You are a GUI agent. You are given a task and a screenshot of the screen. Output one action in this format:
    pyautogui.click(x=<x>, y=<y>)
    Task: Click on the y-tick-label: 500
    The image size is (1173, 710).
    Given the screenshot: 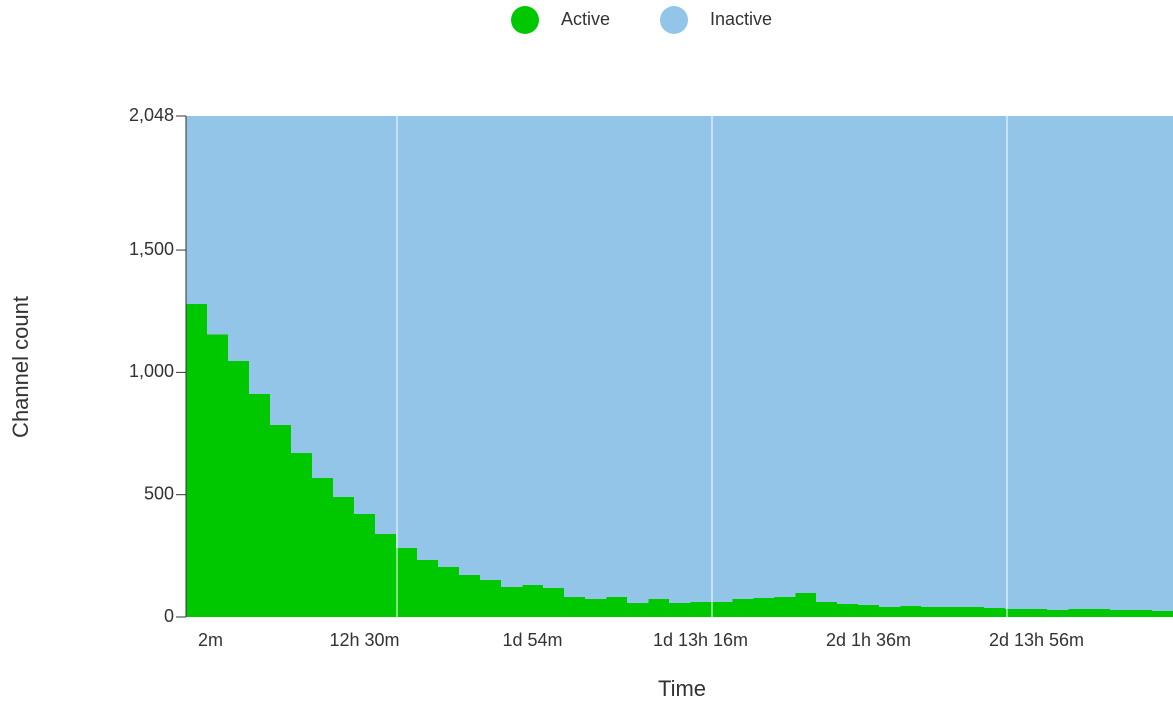 What is the action you would take?
    pyautogui.click(x=159, y=493)
    